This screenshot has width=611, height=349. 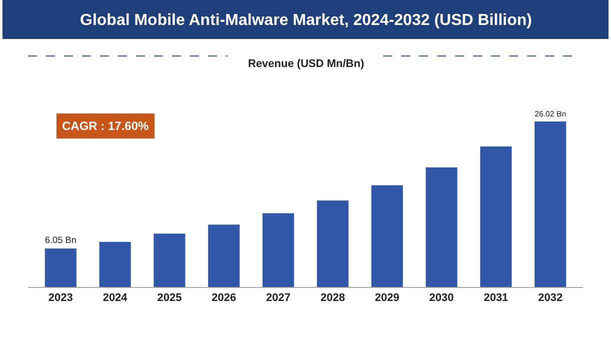 I want to click on x-tick-label: 2029, so click(x=387, y=298).